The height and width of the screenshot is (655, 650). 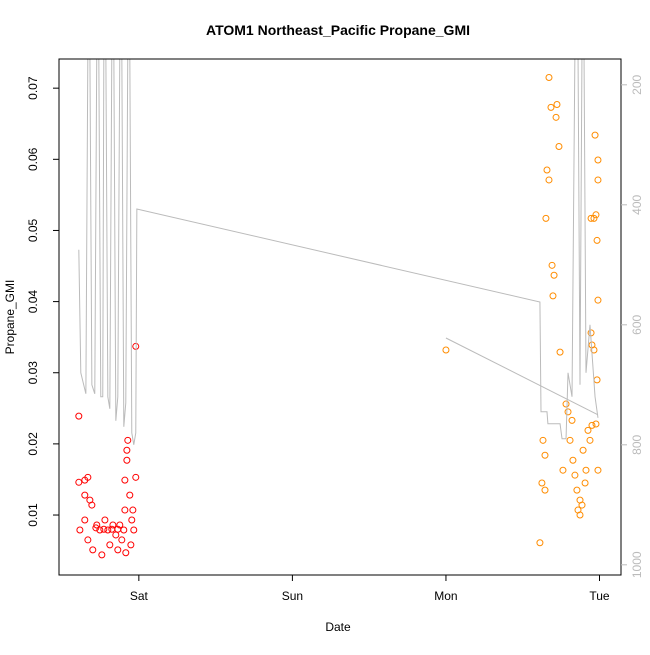 What do you see at coordinates (10, 317) in the screenshot?
I see `y-axis-label: Propane_GMI` at bounding box center [10, 317].